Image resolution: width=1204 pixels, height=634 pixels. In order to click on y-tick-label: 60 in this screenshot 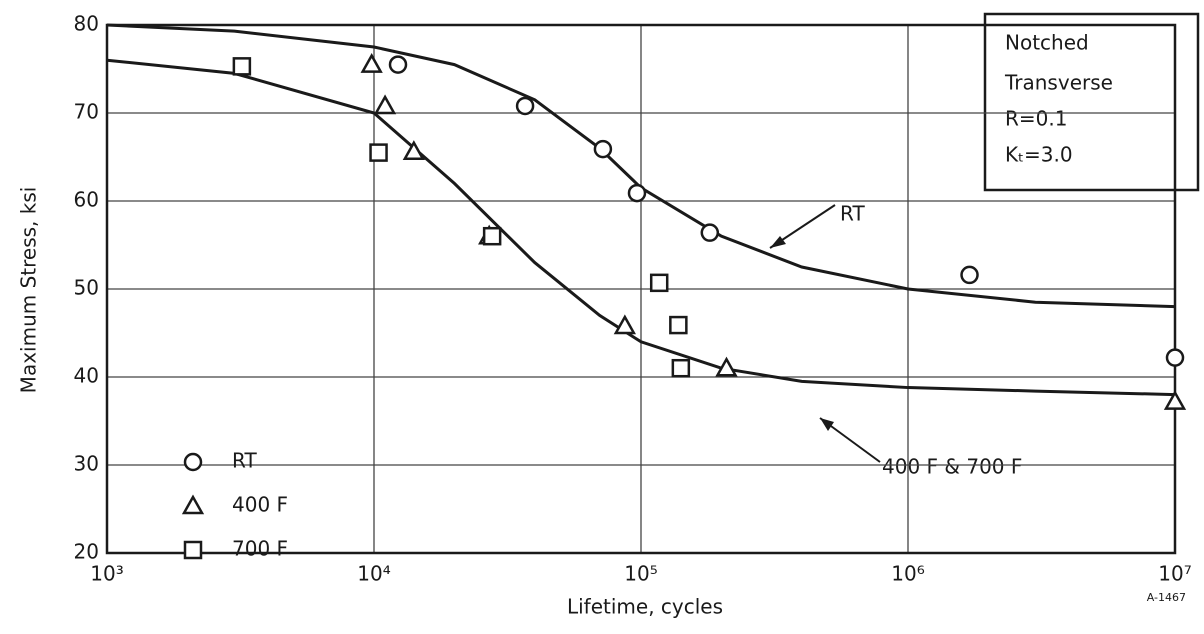, I will do `click(86, 200)`.